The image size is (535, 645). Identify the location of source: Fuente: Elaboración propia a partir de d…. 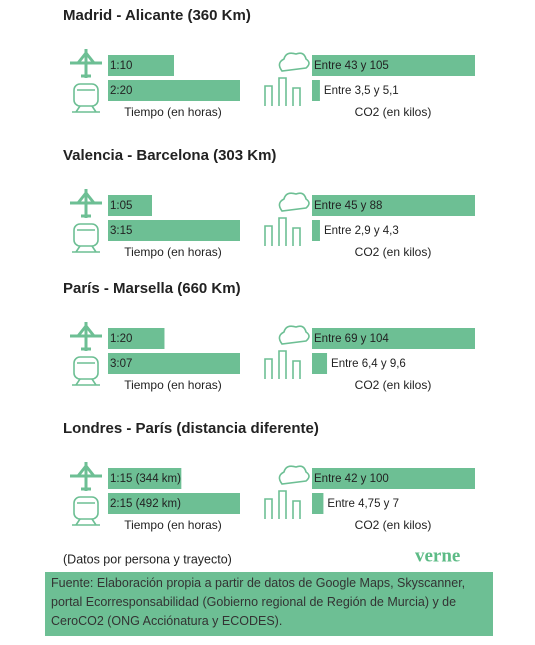
(269, 604).